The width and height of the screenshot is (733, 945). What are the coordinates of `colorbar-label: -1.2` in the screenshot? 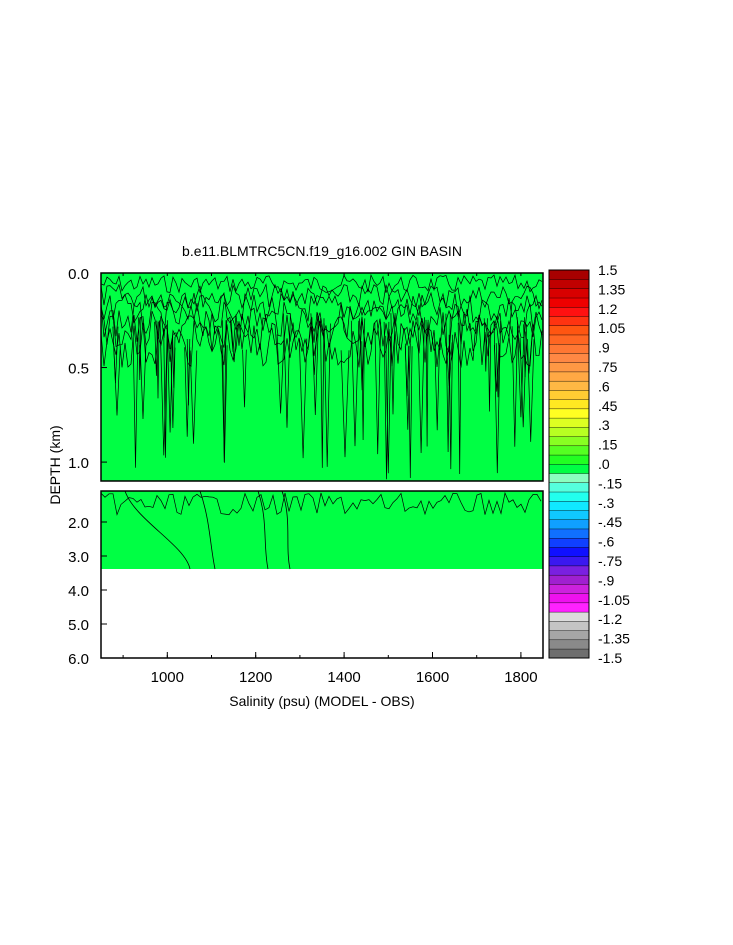 It's located at (610, 619).